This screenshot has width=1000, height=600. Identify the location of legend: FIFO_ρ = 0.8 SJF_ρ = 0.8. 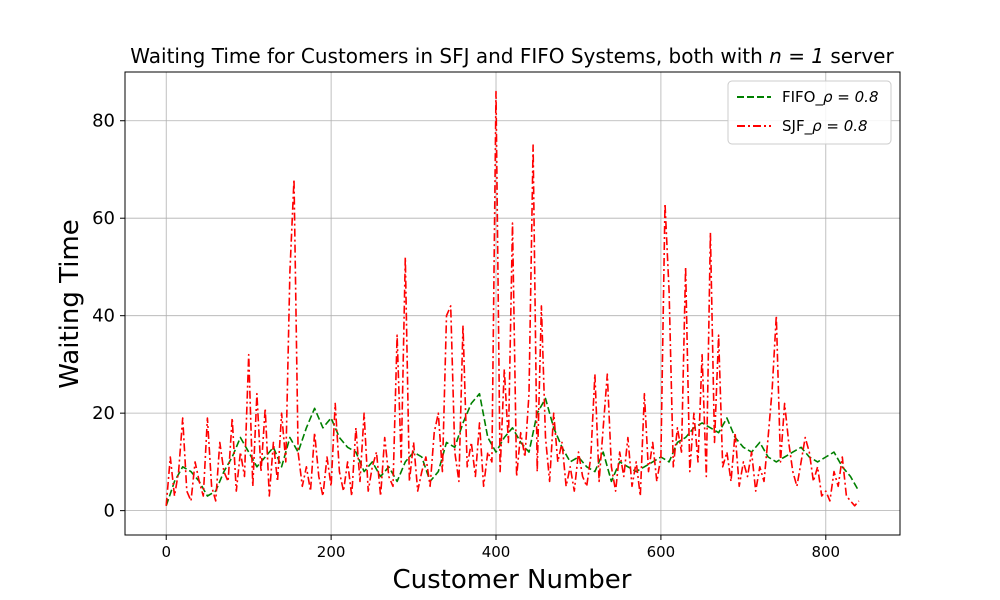
(809, 112).